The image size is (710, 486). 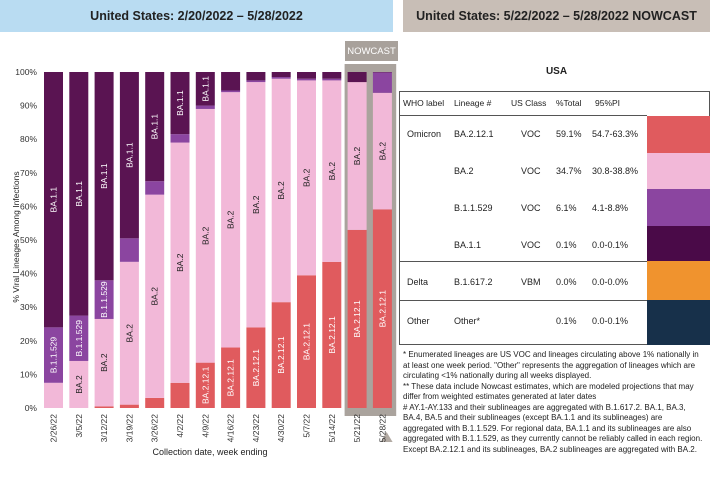 What do you see at coordinates (531, 282) in the screenshot?
I see `row-us-class: VBM` at bounding box center [531, 282].